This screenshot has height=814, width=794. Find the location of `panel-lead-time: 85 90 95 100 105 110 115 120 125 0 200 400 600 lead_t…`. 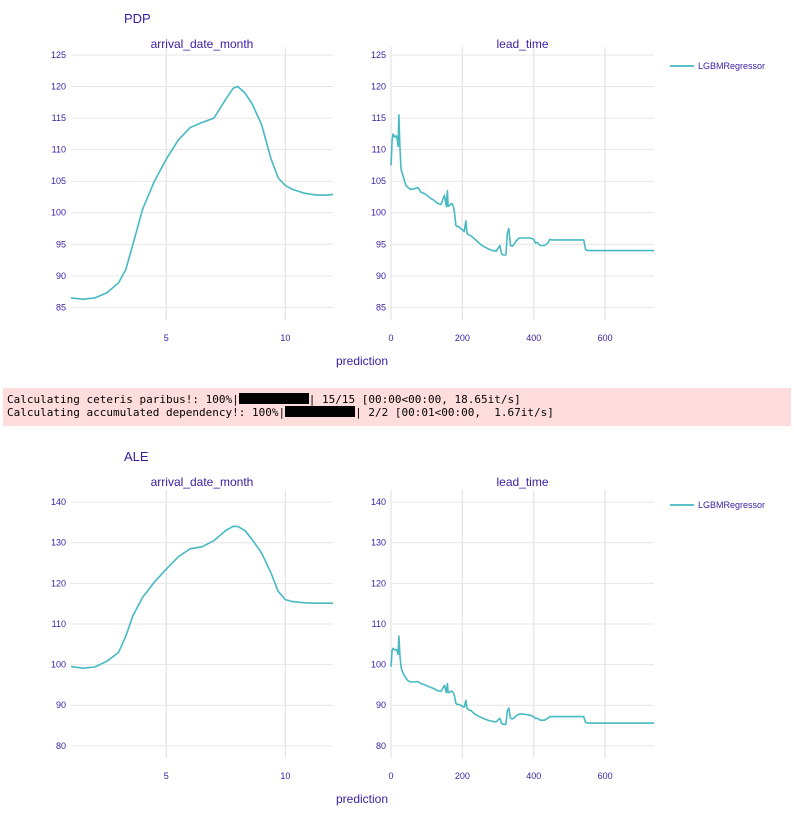

panel-lead-time: 85 90 95 100 105 110 115 120 125 0 200 400 600 lead_t… is located at coordinates (512, 190).